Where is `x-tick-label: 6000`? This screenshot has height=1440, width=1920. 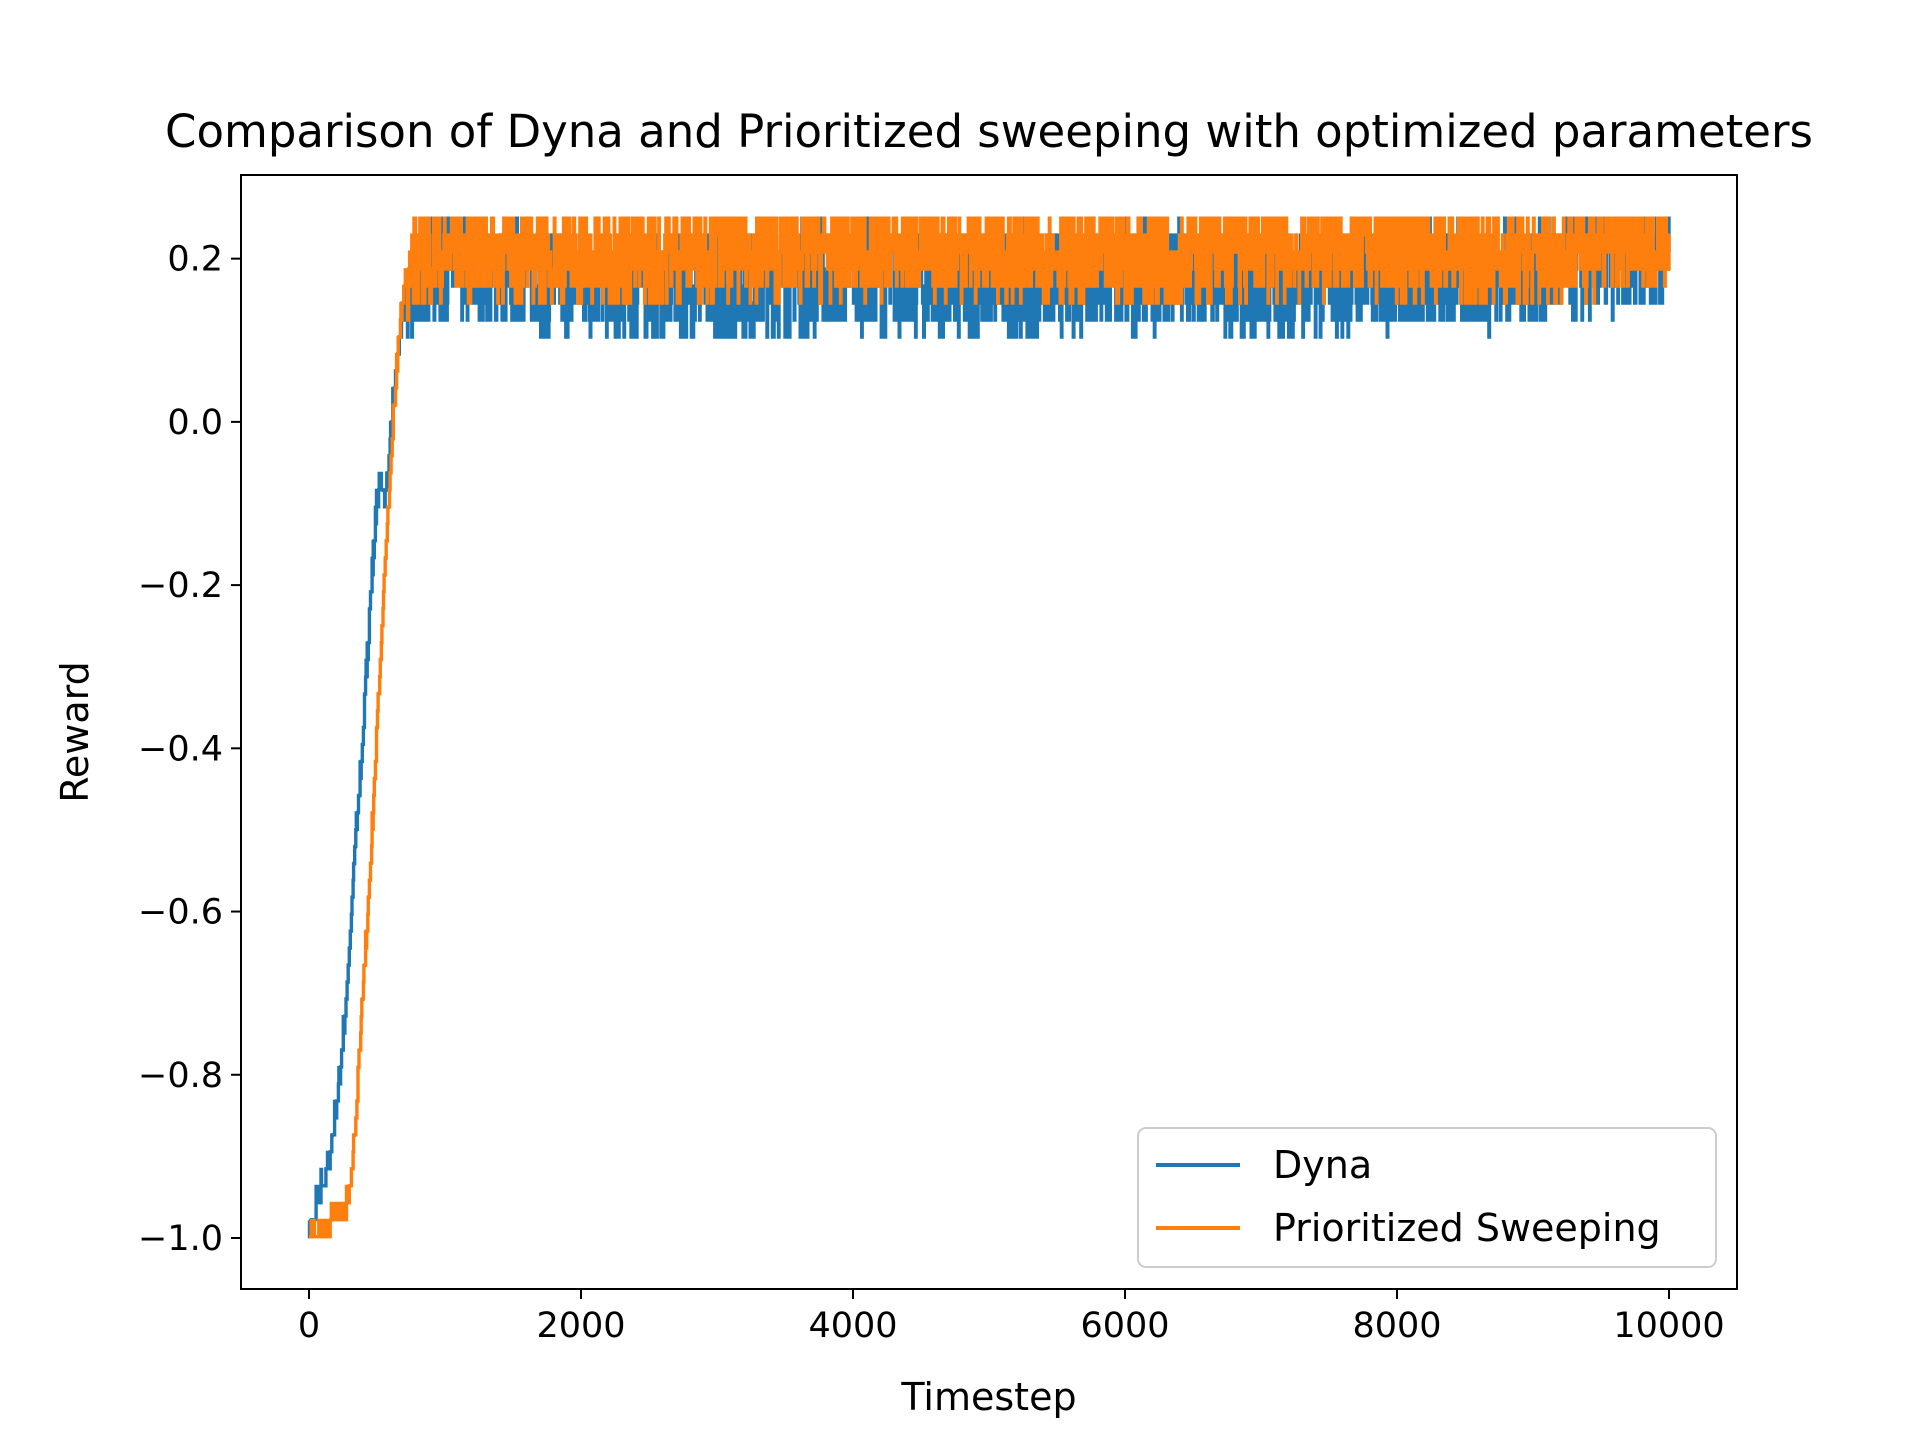 x-tick-label: 6000 is located at coordinates (1124, 1326).